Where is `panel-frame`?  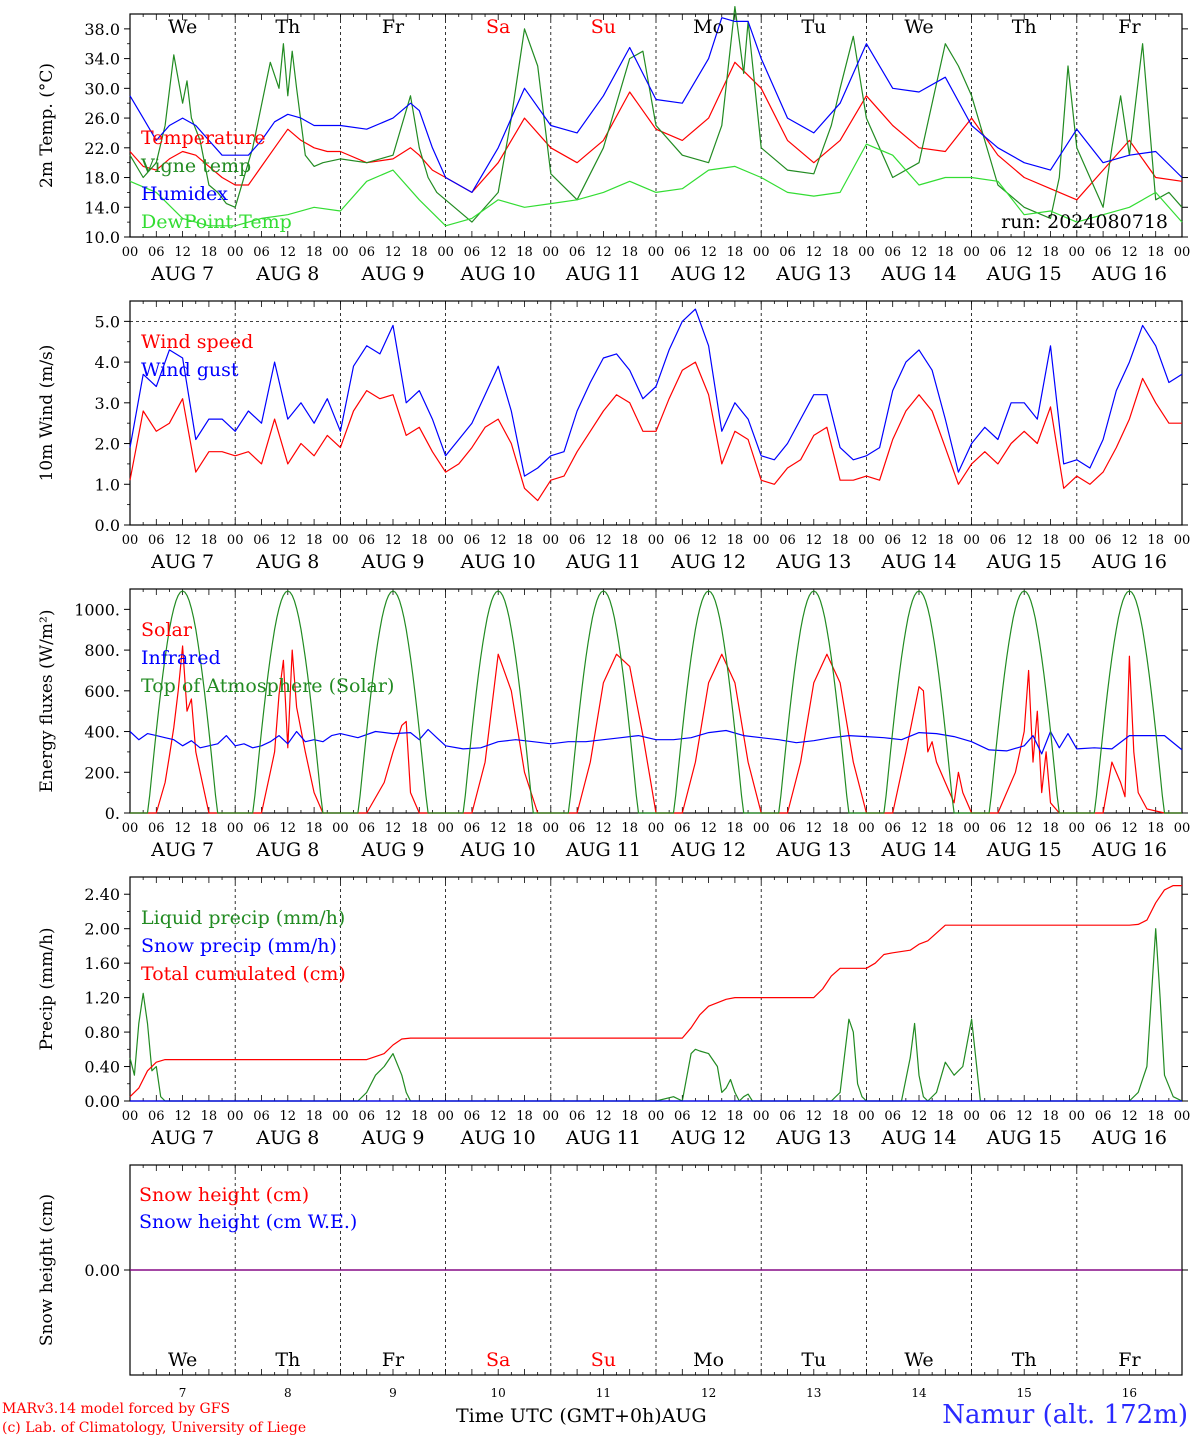
panel-frame is located at coordinates (656, 413).